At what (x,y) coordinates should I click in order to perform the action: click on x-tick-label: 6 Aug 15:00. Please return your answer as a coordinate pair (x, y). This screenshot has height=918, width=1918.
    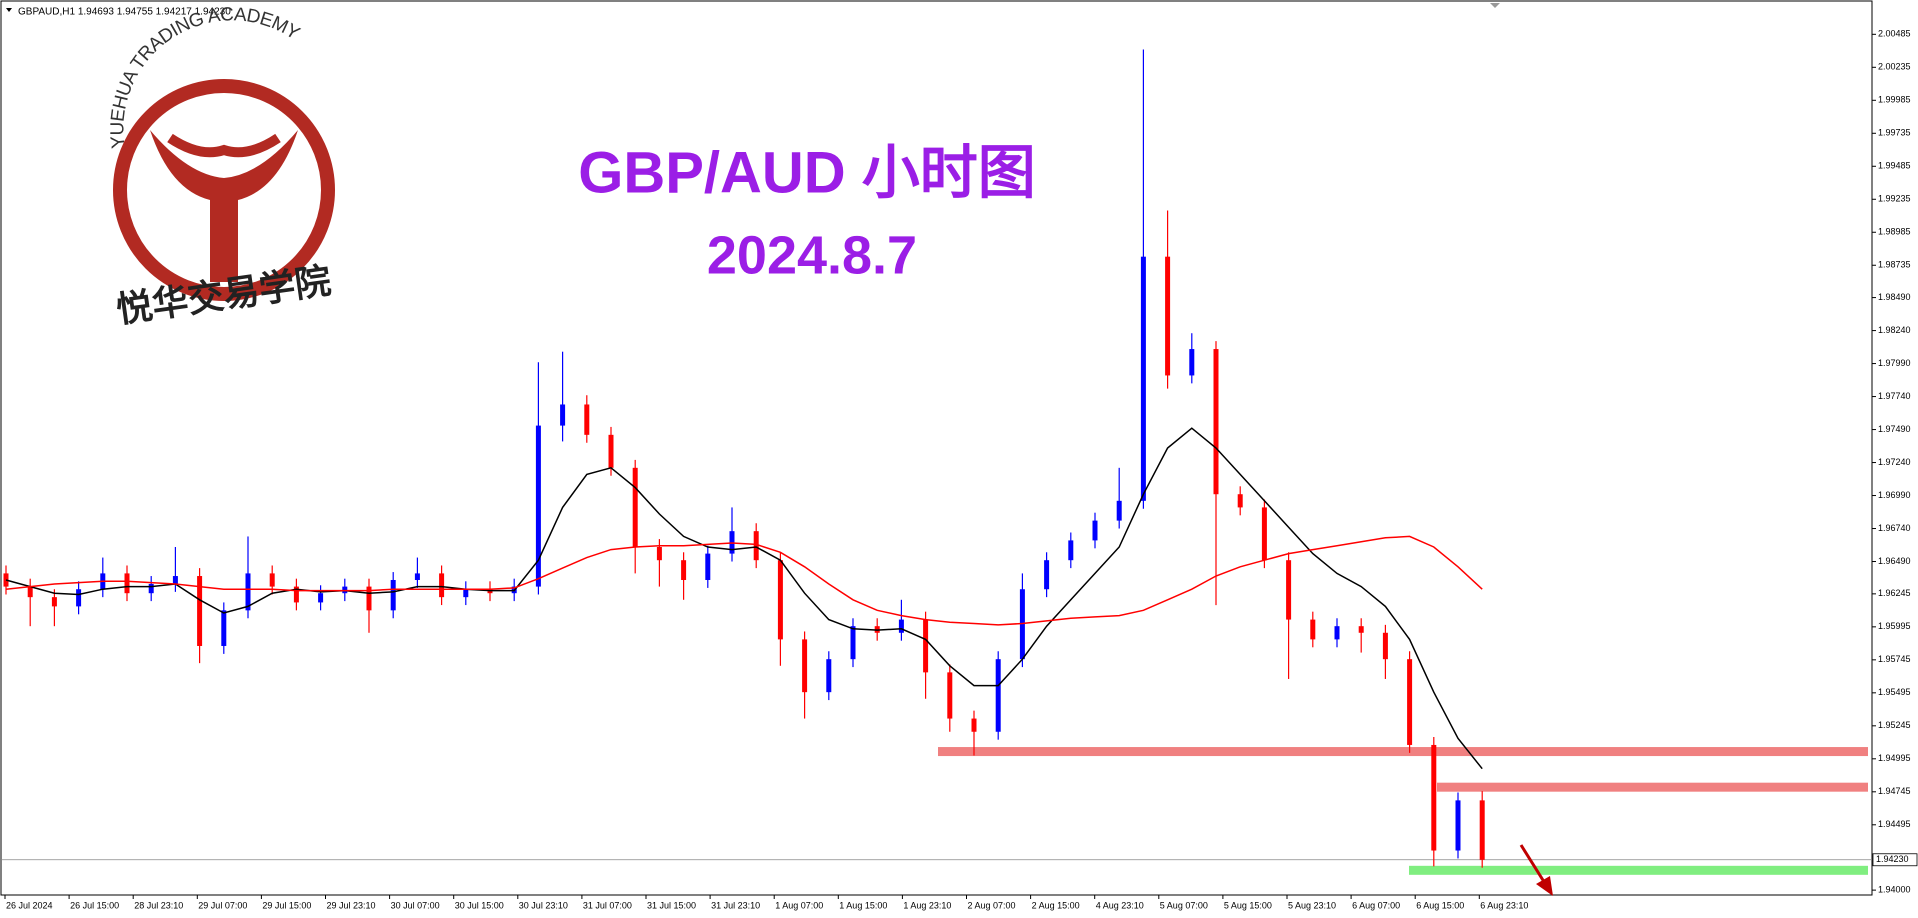
    Looking at the image, I should click on (1440, 905).